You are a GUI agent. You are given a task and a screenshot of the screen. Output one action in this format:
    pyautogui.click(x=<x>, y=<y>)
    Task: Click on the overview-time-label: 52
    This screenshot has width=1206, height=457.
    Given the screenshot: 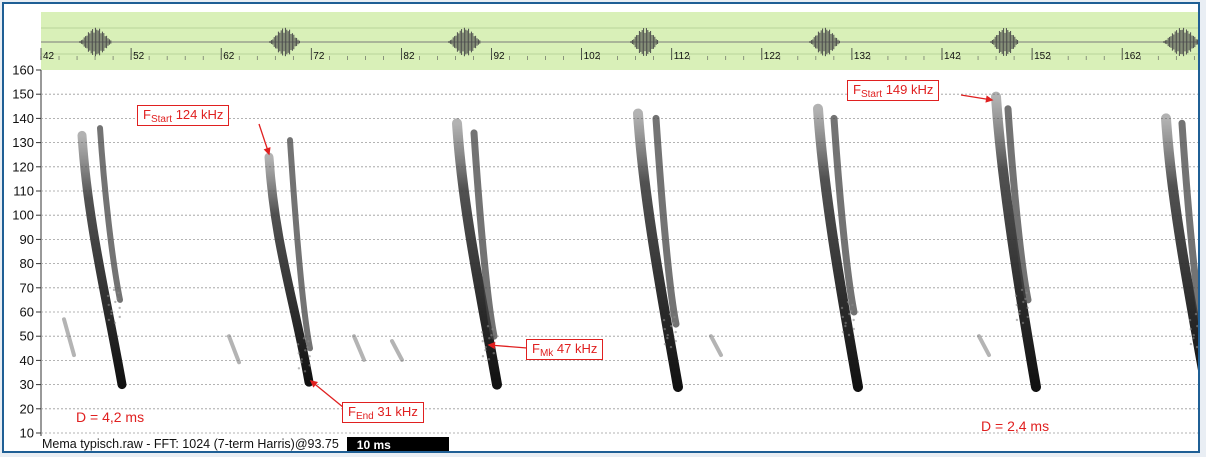 What is the action you would take?
    pyautogui.click(x=139, y=56)
    